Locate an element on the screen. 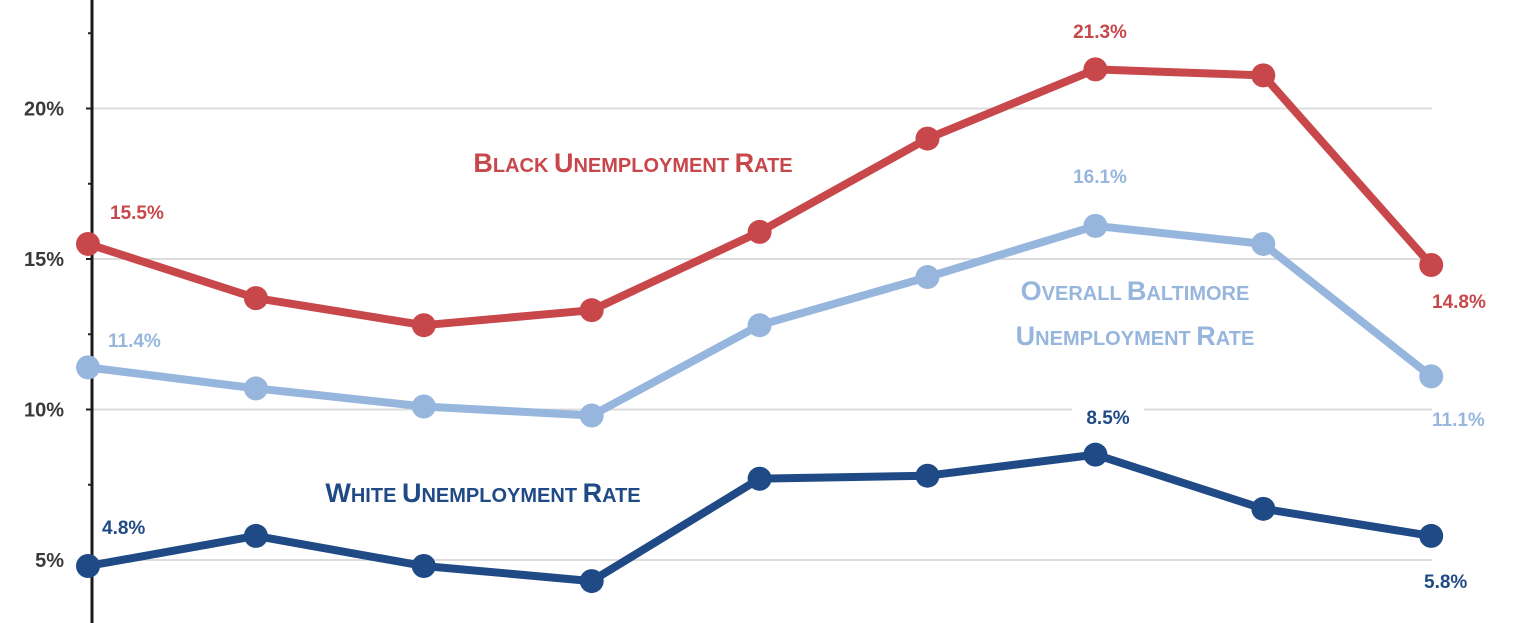 This screenshot has height=623, width=1521. data-label: 14.8% is located at coordinates (1459, 302).